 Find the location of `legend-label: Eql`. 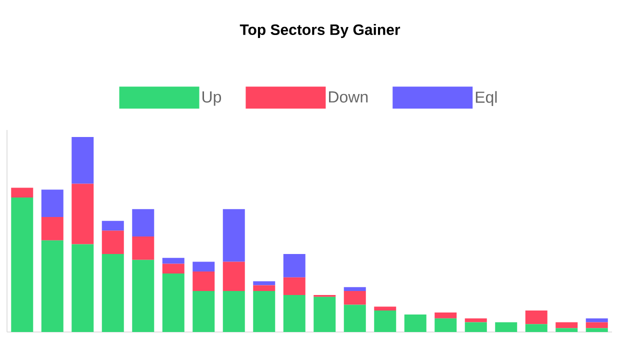

legend-label: Eql is located at coordinates (486, 98).